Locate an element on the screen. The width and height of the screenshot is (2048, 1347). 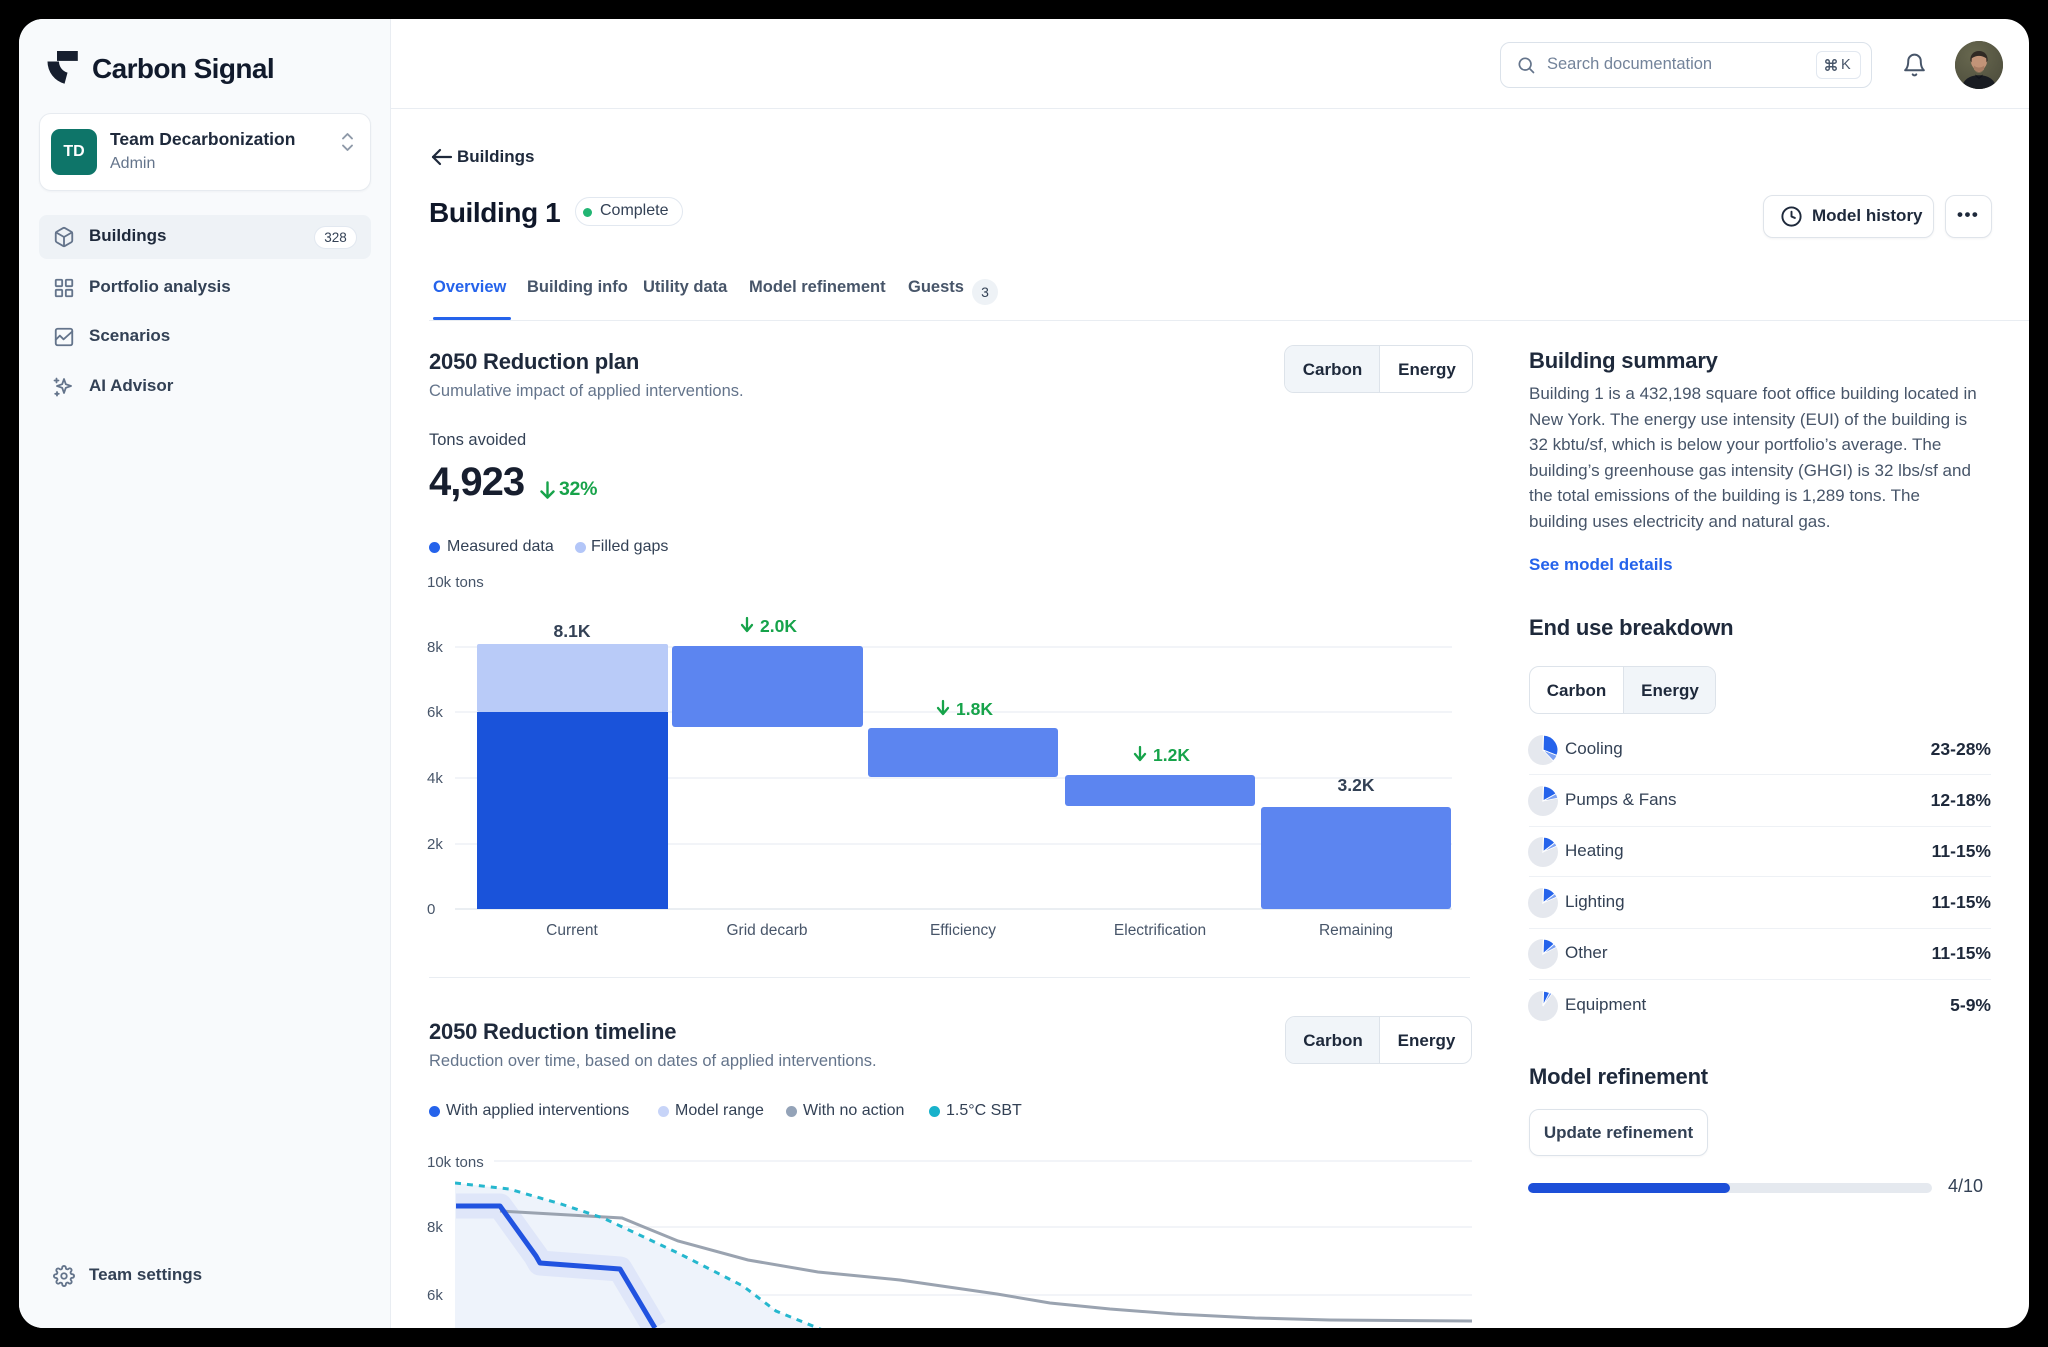
svg-text: 0 is located at coordinates (431, 909).